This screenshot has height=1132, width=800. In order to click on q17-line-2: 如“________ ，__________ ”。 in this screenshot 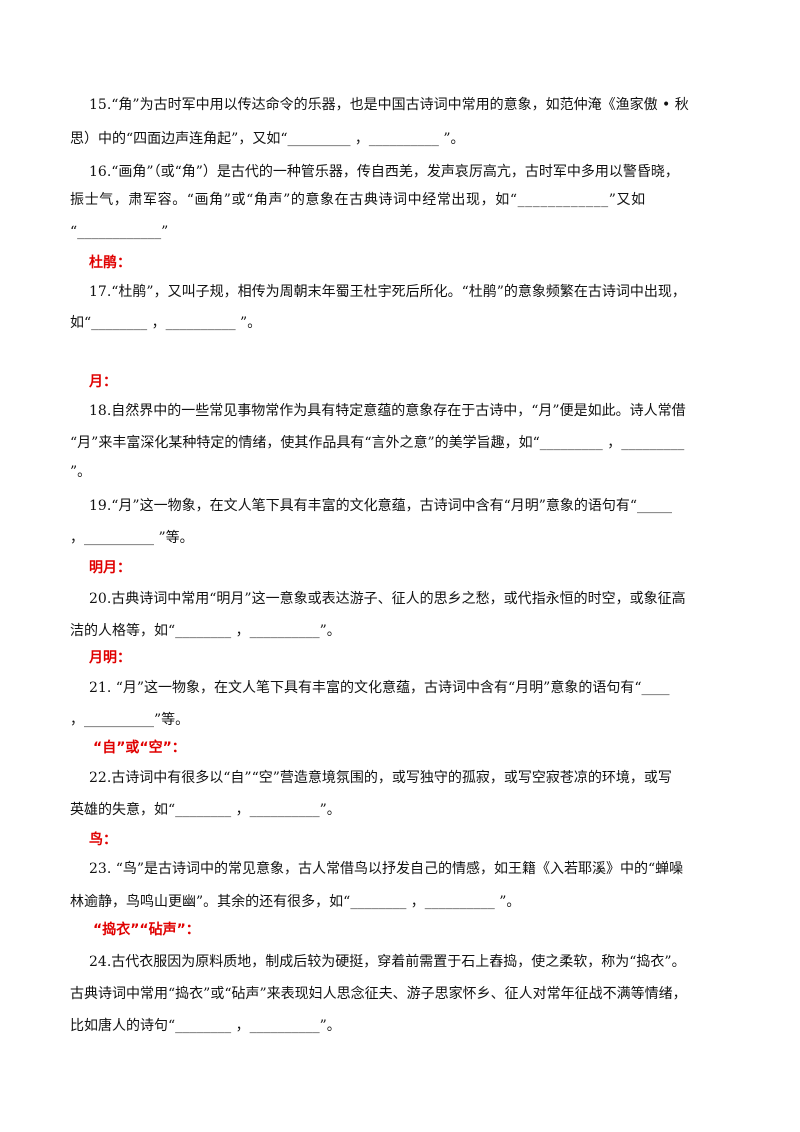, I will do `click(166, 323)`.